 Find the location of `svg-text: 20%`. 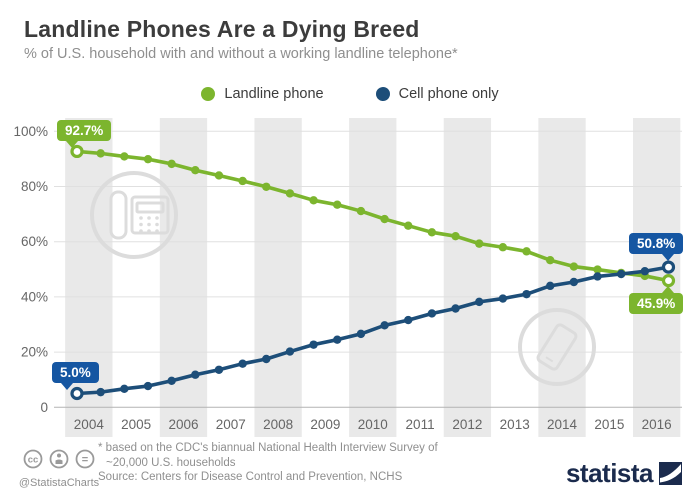

svg-text: 20% is located at coordinates (34, 352).